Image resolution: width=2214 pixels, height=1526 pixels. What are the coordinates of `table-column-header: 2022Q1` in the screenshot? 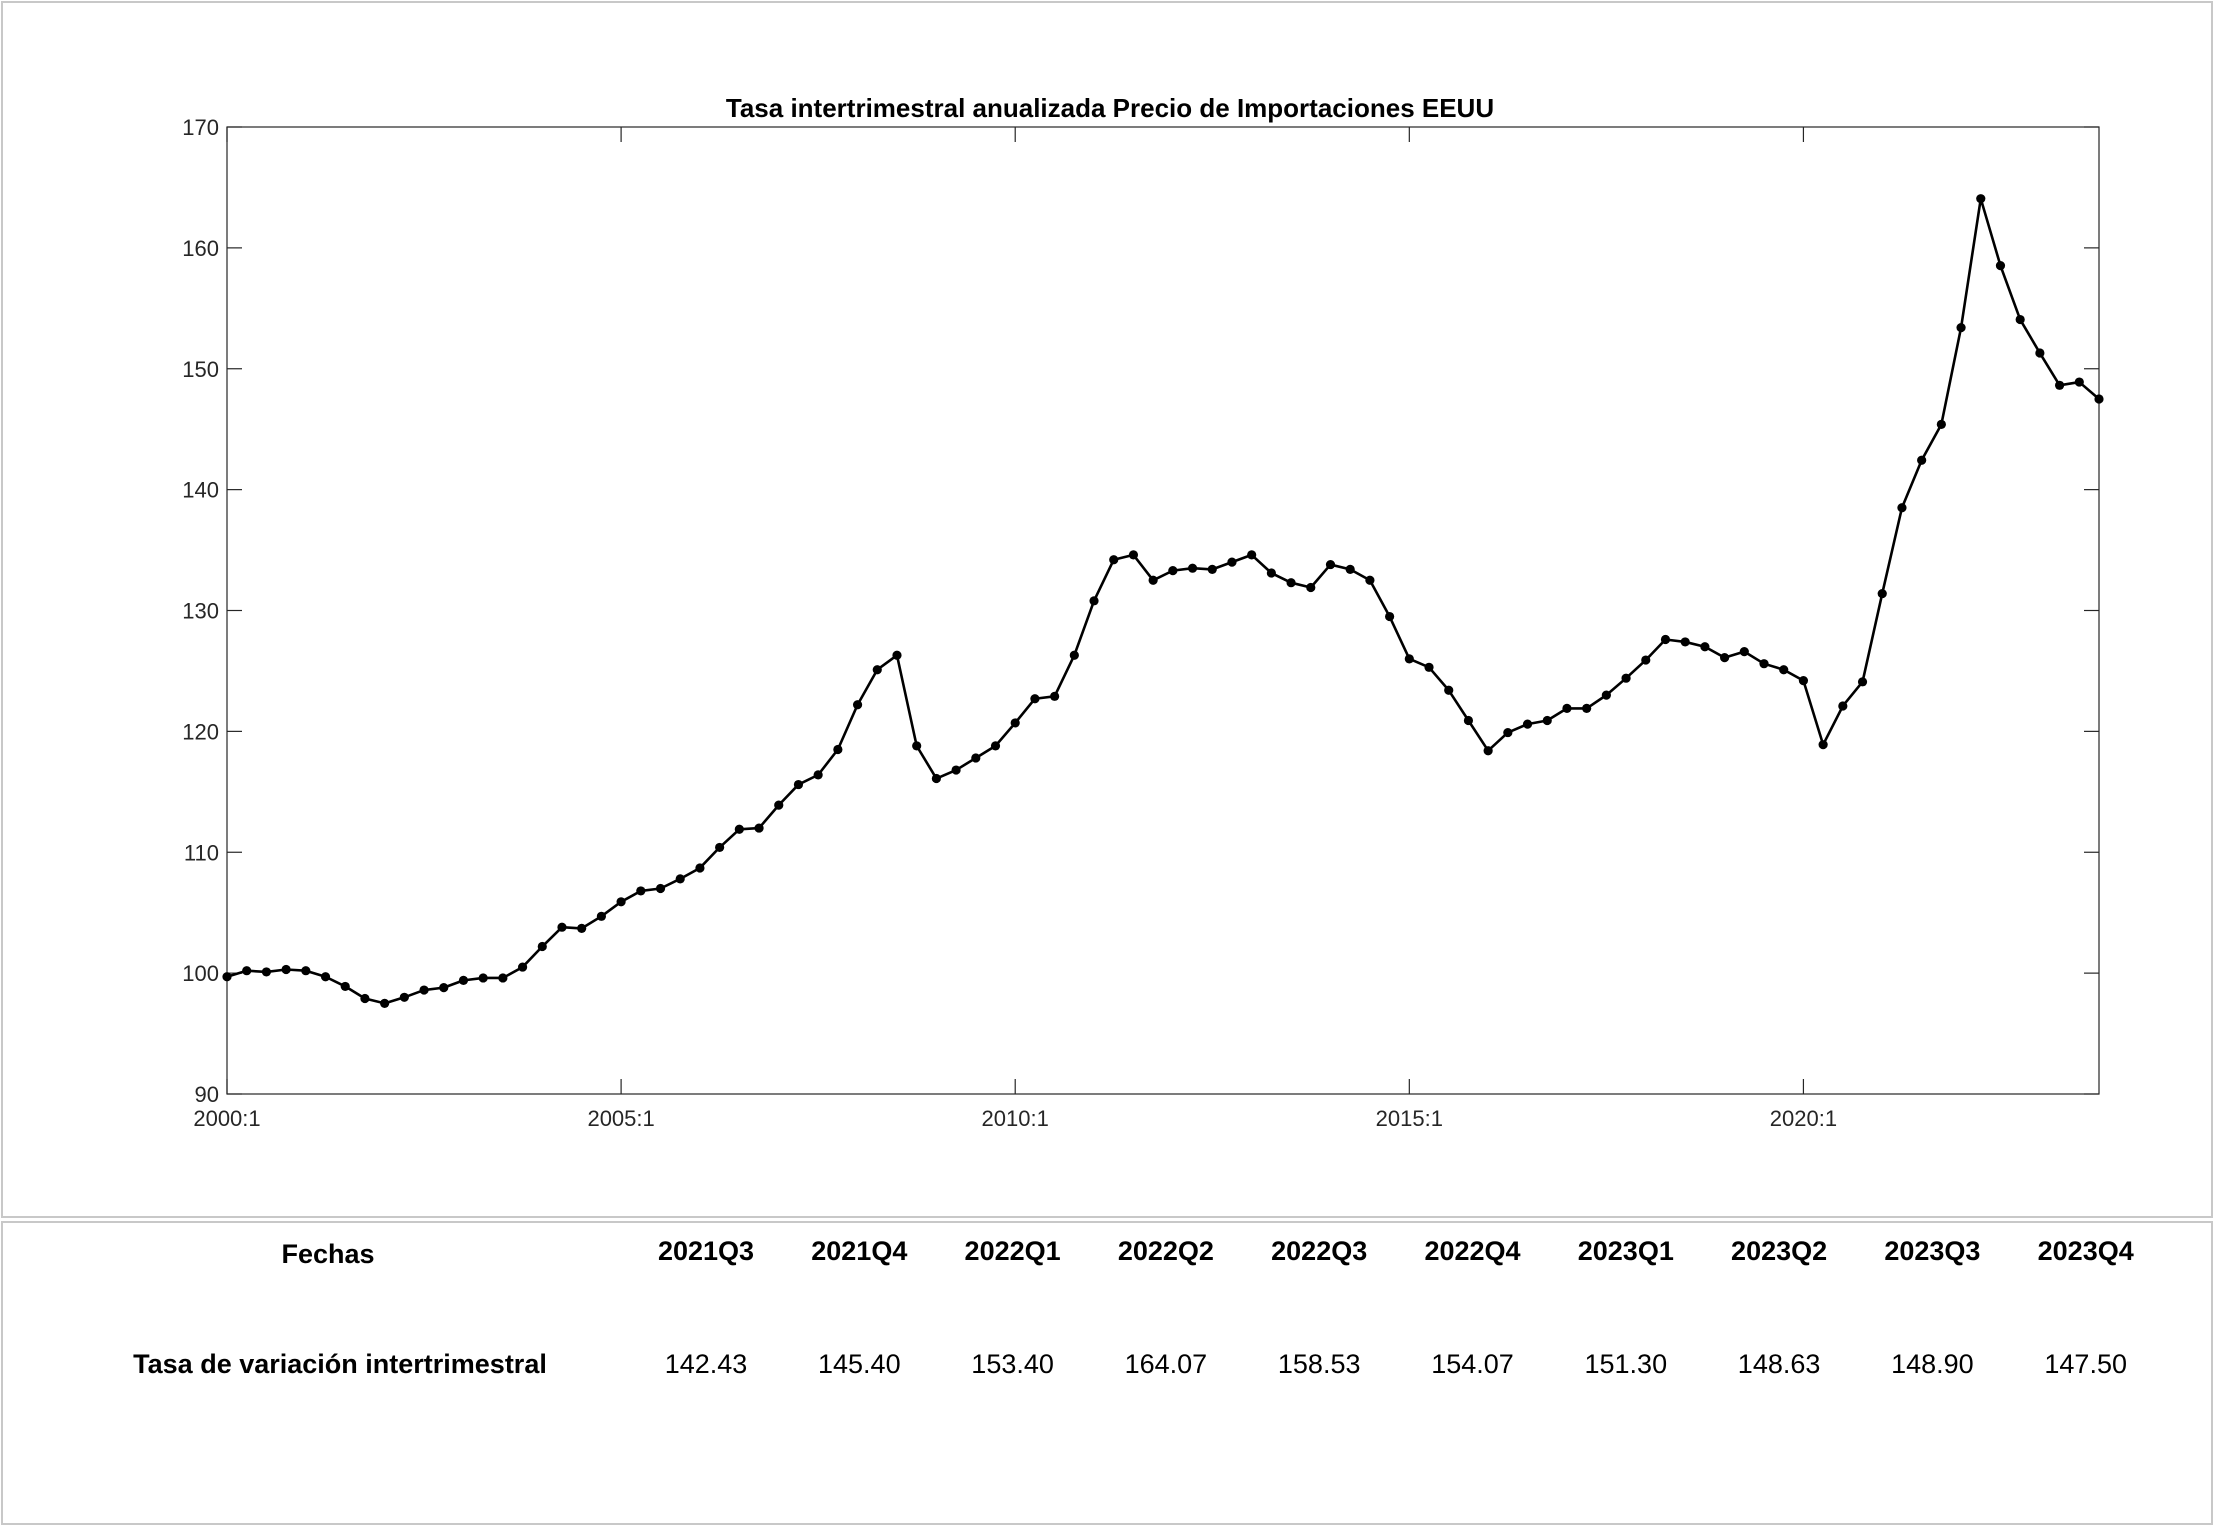 It's located at (1012, 1251).